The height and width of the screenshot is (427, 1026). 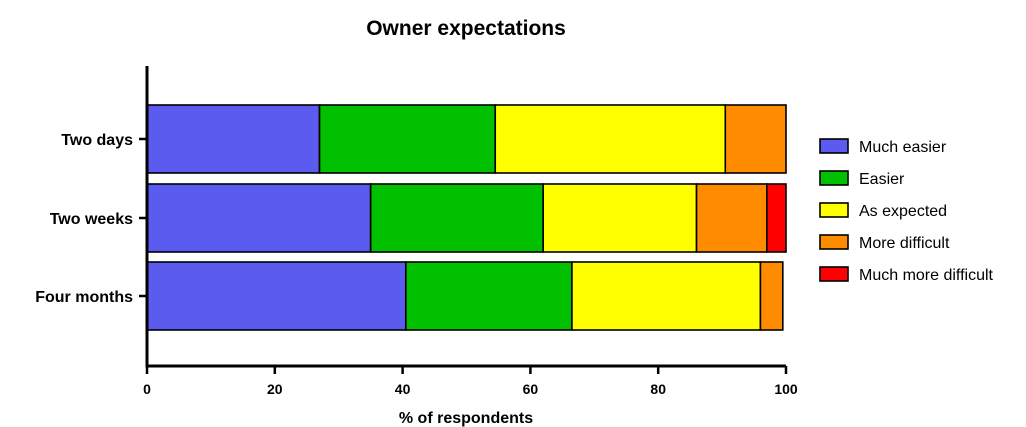 I want to click on legend-label: Much easier, so click(x=903, y=147).